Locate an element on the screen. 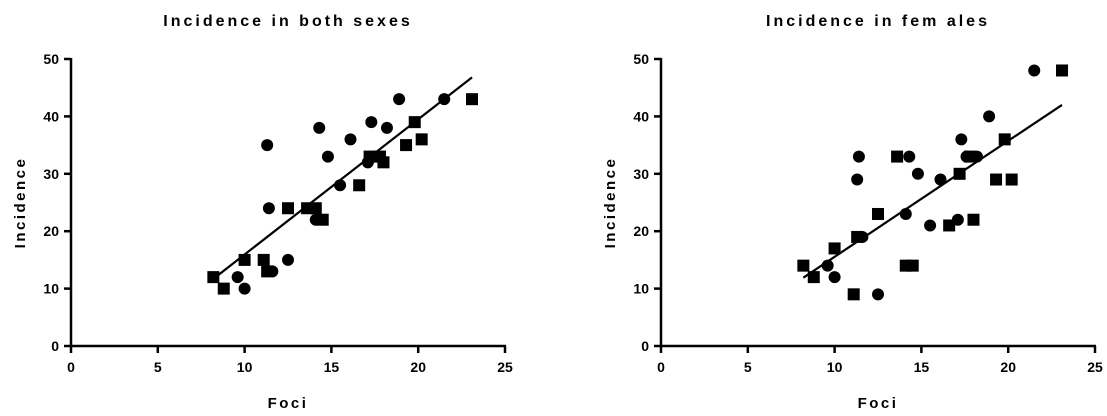  chart-title: Incidence in both sexes is located at coordinates (288, 21).